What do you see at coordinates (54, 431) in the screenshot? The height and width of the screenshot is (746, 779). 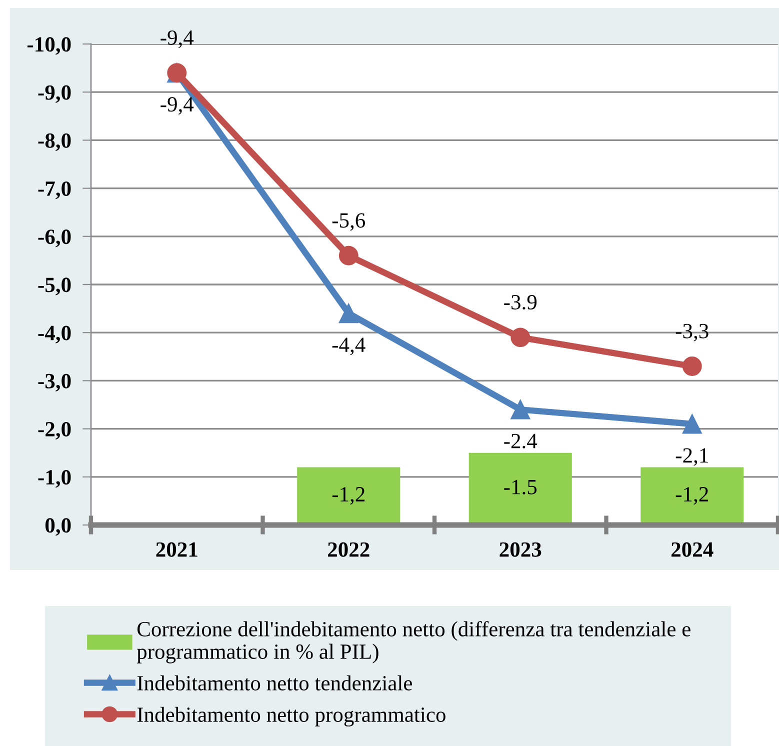 I see `y-tick-label: -2,0` at bounding box center [54, 431].